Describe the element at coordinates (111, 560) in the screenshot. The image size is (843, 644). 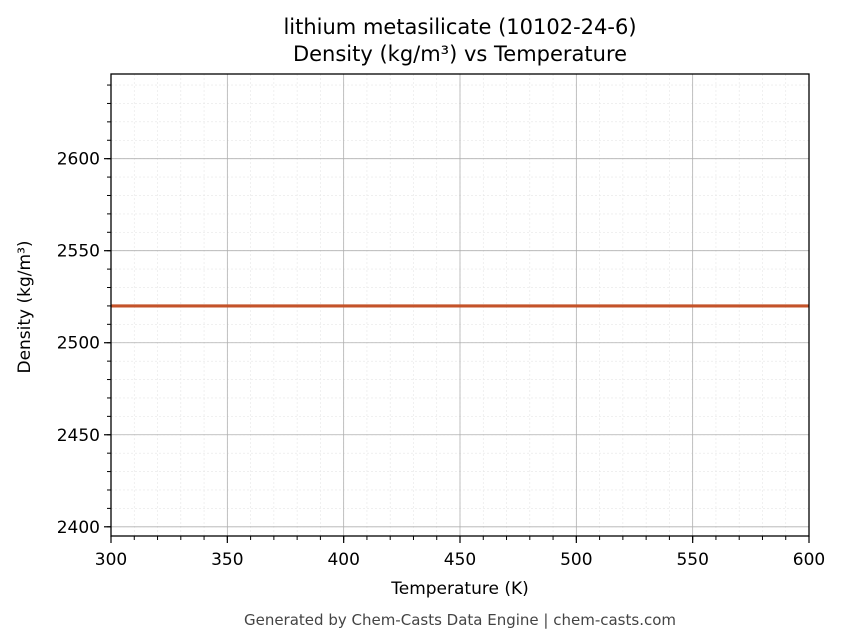
I see `x-tick-label: 300` at that location.